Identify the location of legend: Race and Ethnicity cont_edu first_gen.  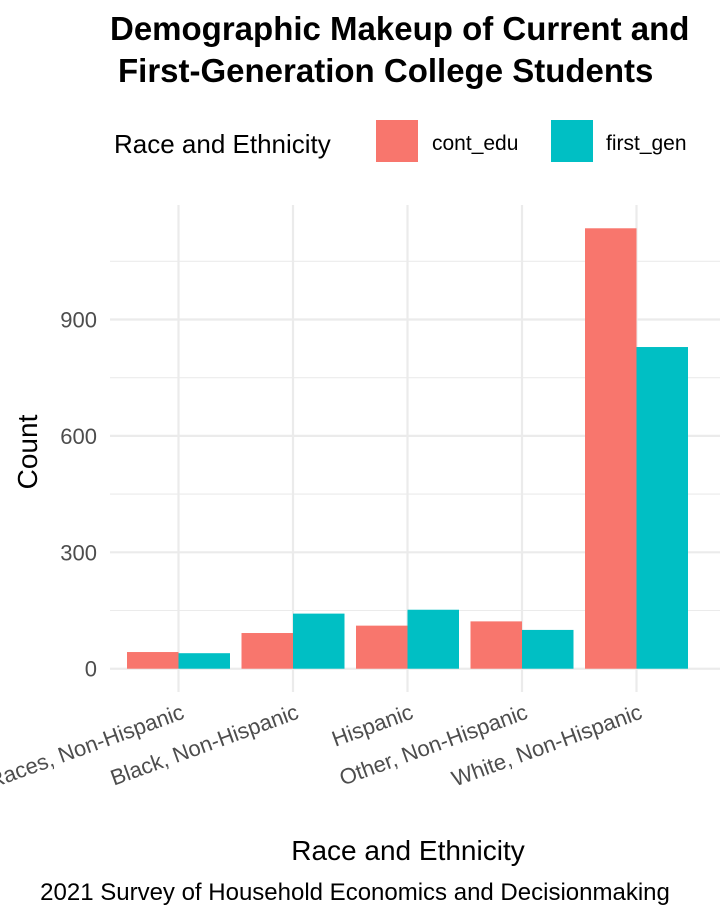
(400, 141).